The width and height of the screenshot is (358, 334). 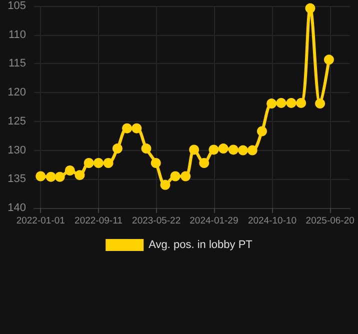 I want to click on y-tick-label: 135, so click(x=17, y=179).